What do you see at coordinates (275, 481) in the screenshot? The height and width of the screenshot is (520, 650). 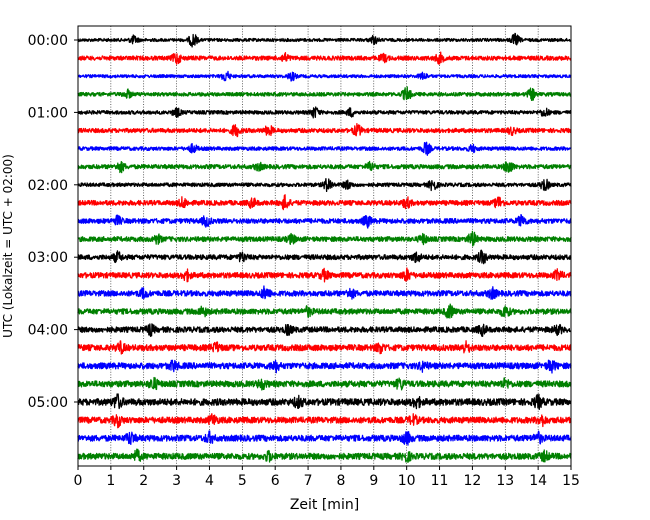 I see `x-tick-label: 6` at bounding box center [275, 481].